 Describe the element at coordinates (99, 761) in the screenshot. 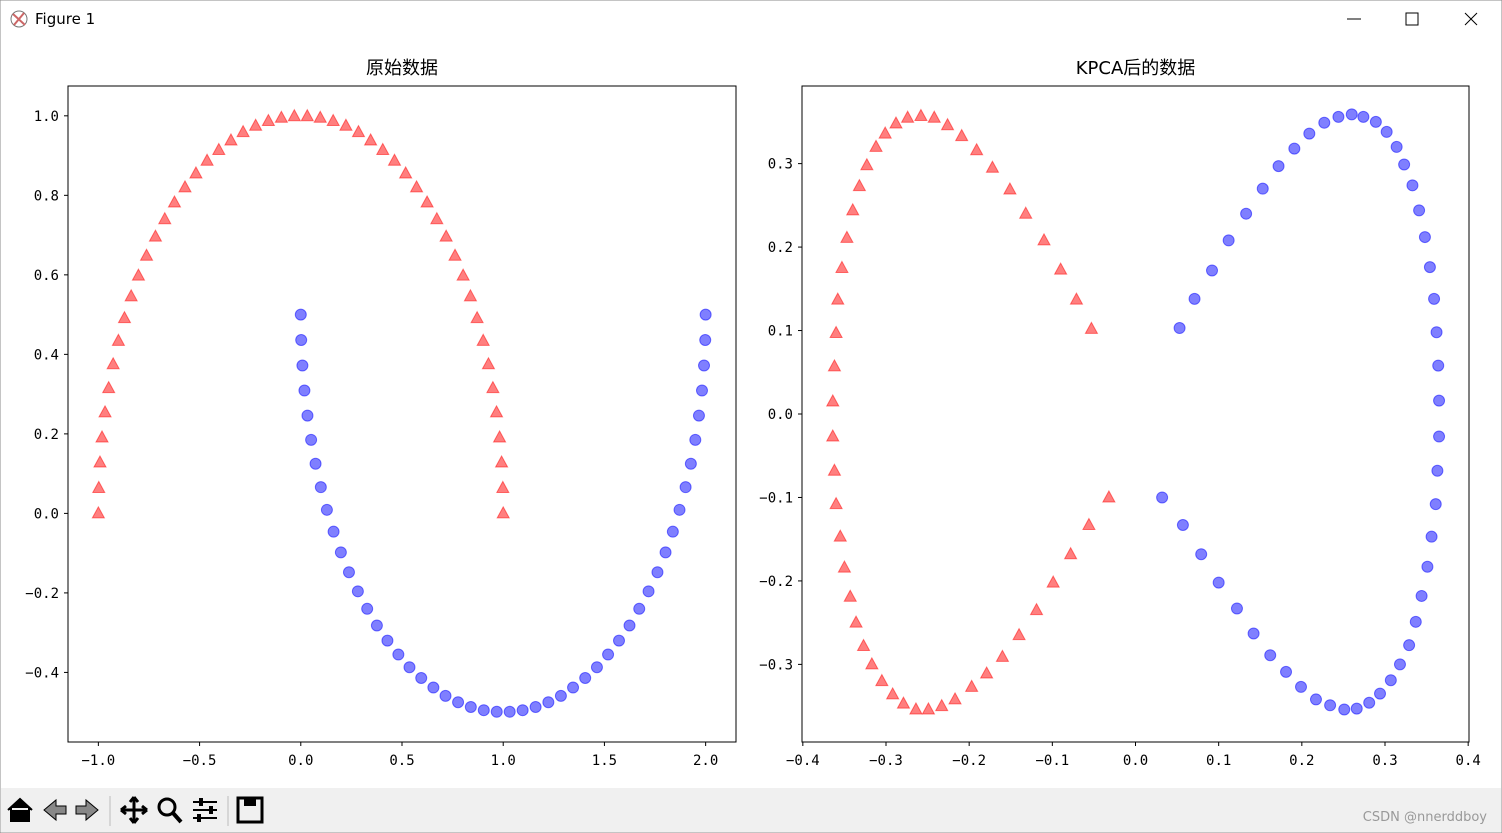

I see `x-tick-label: −1.0` at that location.